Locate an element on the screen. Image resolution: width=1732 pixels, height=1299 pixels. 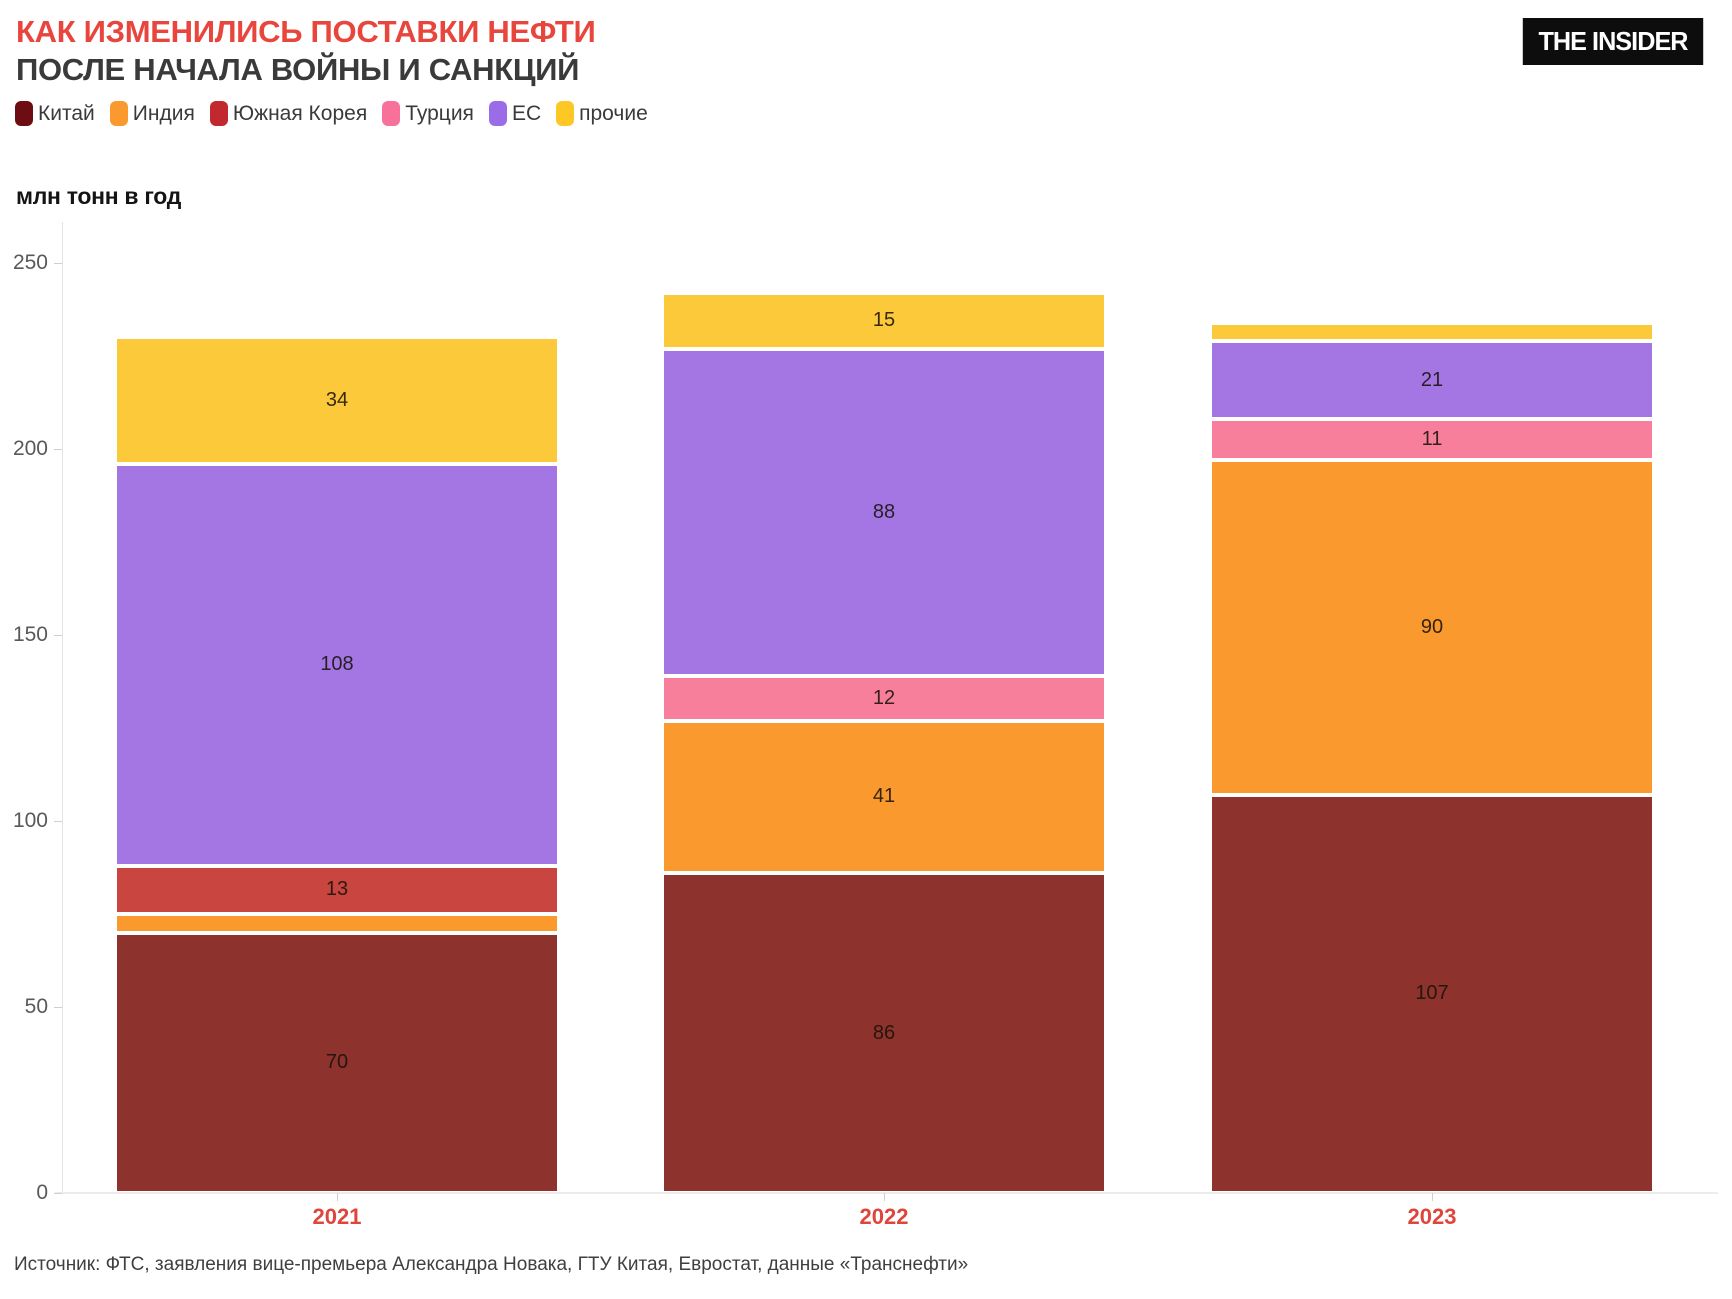
legend-item-Южная Корея: Южная Корея is located at coordinates (288, 113).